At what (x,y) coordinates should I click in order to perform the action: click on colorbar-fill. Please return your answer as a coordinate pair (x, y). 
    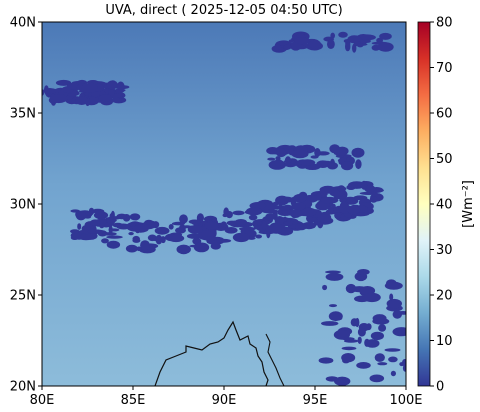
    Looking at the image, I should click on (424, 204).